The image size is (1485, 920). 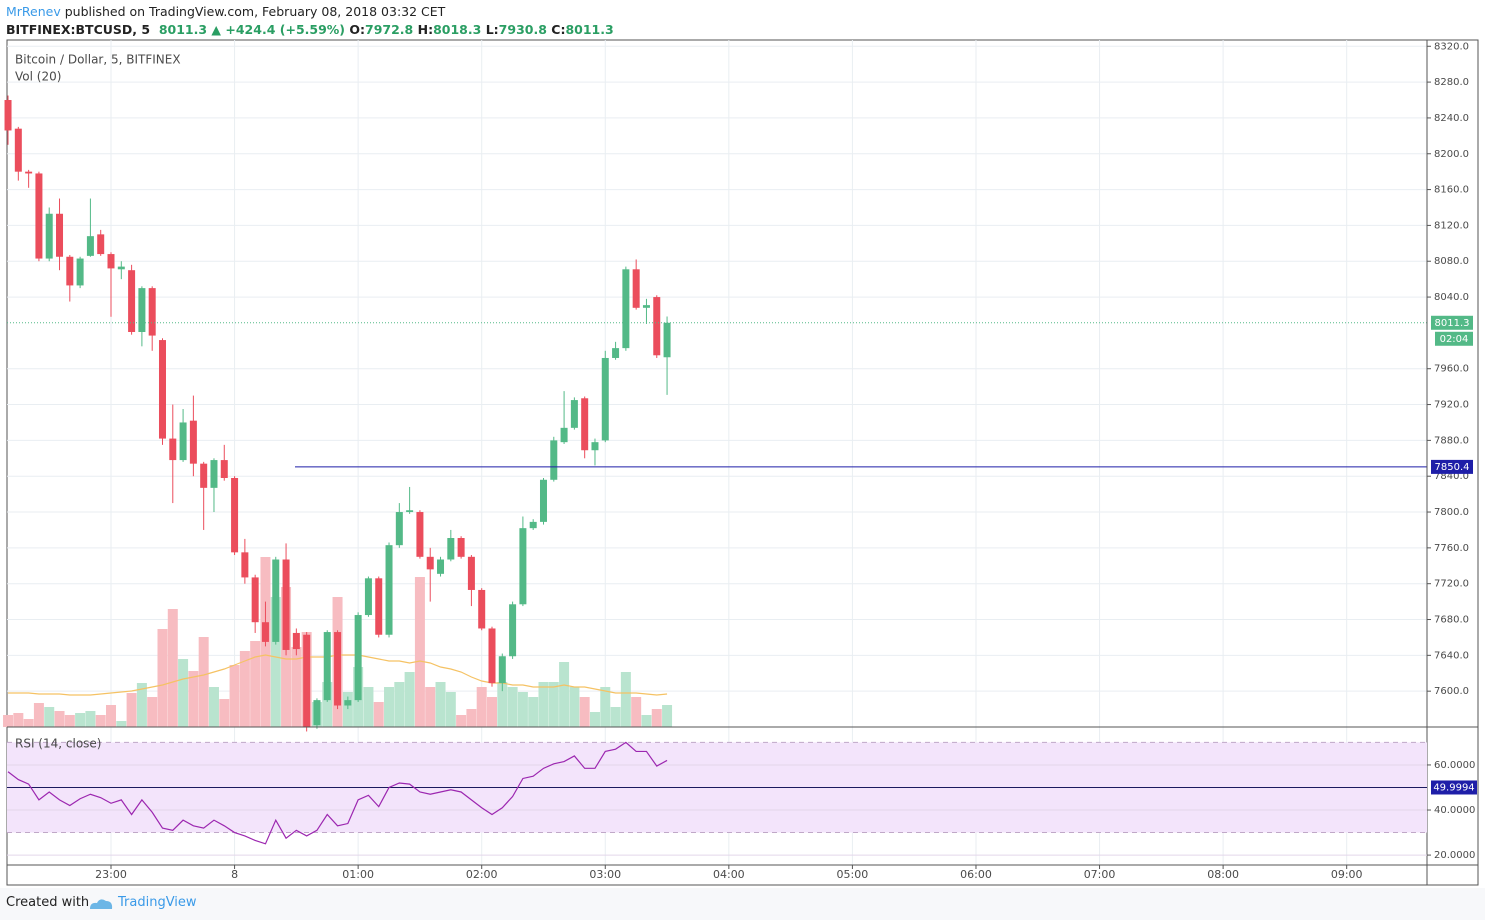 What do you see at coordinates (357, 29) in the screenshot?
I see `o-label: O:` at bounding box center [357, 29].